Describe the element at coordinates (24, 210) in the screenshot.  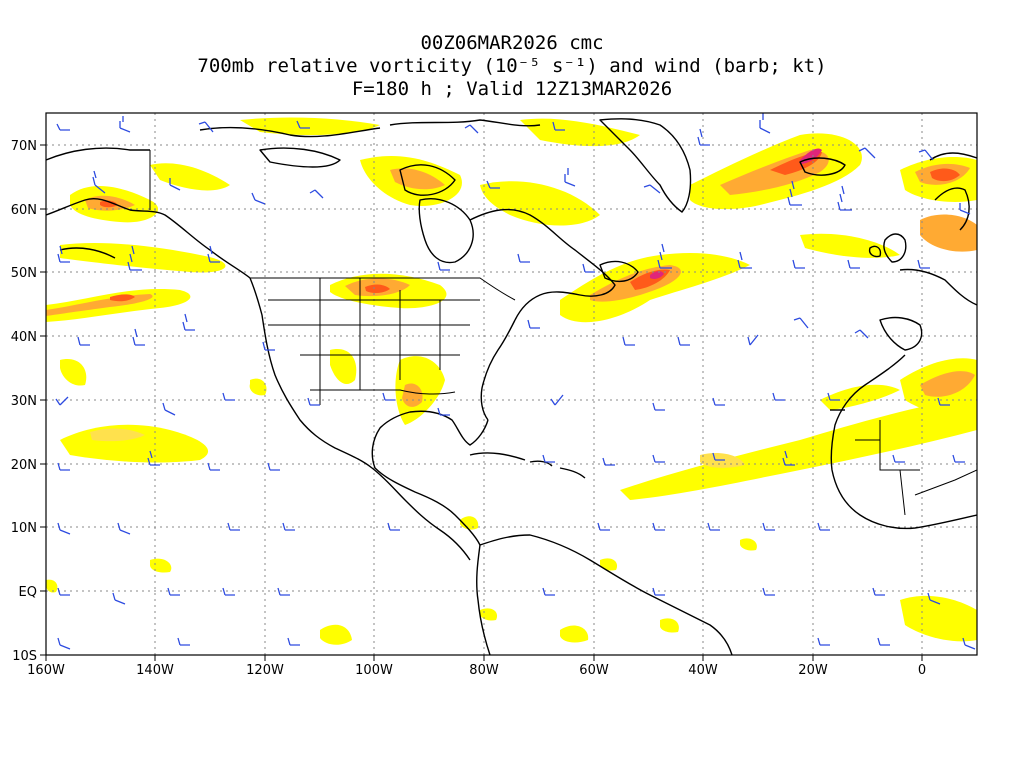
I see `lat-label: 60N` at that location.